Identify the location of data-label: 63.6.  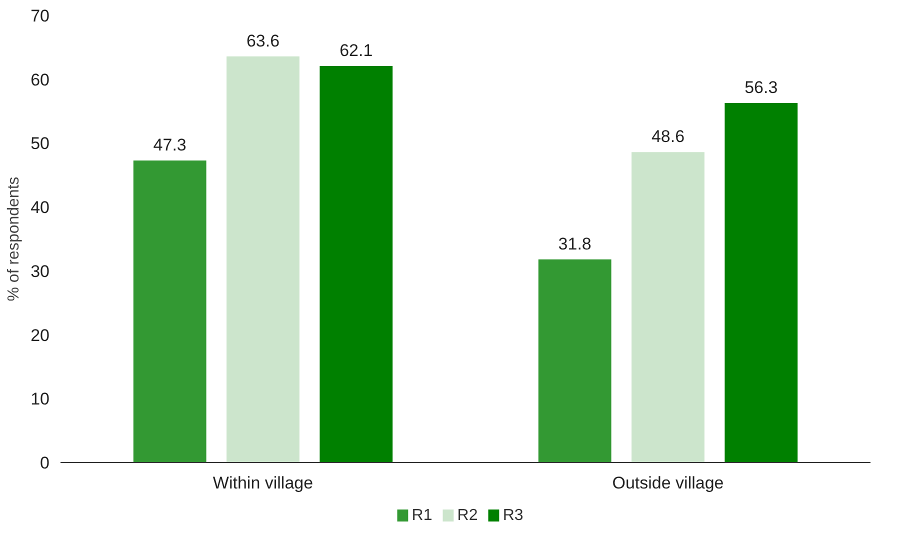
(263, 40).